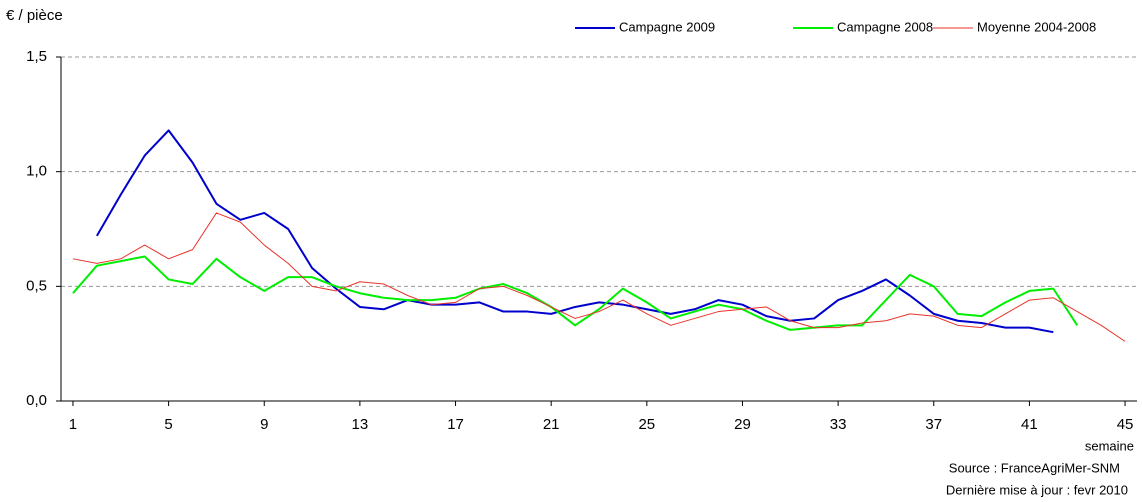  What do you see at coordinates (742, 424) in the screenshot?
I see `x-tick-label: 29` at bounding box center [742, 424].